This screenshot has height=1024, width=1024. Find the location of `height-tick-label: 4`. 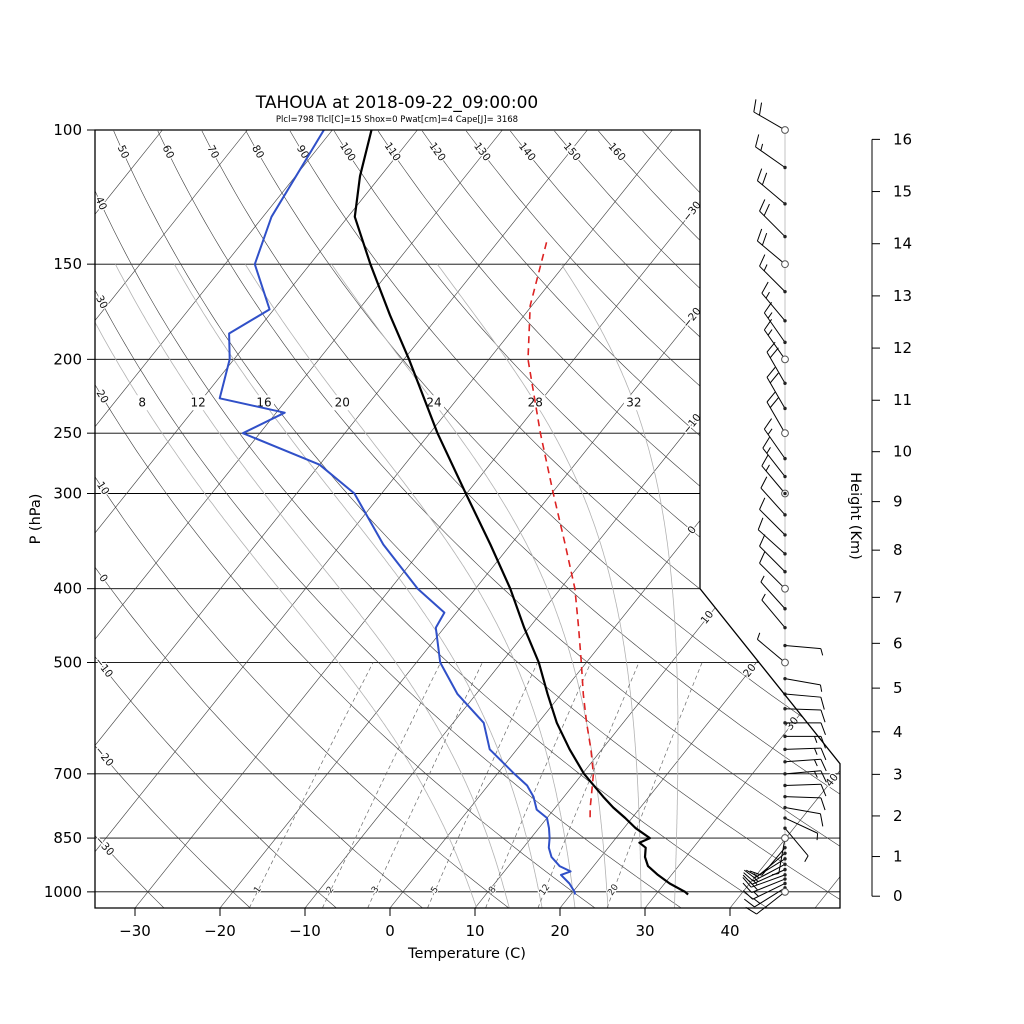

height-tick-label: 4 is located at coordinates (898, 732).